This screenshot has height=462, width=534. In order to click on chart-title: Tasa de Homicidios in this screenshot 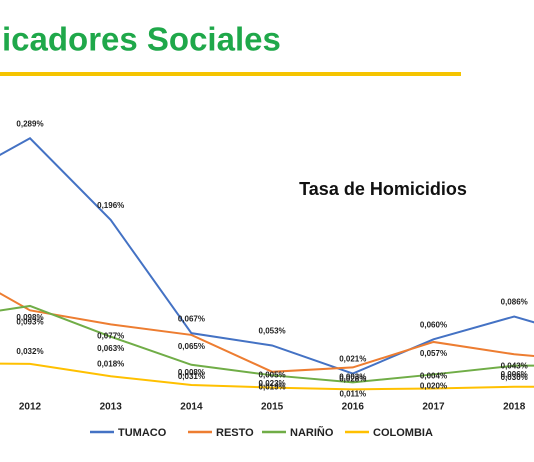, I will do `click(383, 189)`.